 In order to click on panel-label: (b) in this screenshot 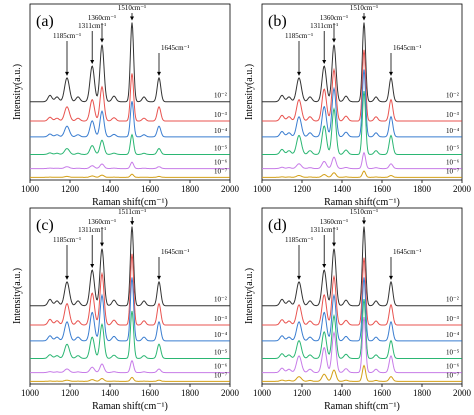, I will do `click(277, 21)`.